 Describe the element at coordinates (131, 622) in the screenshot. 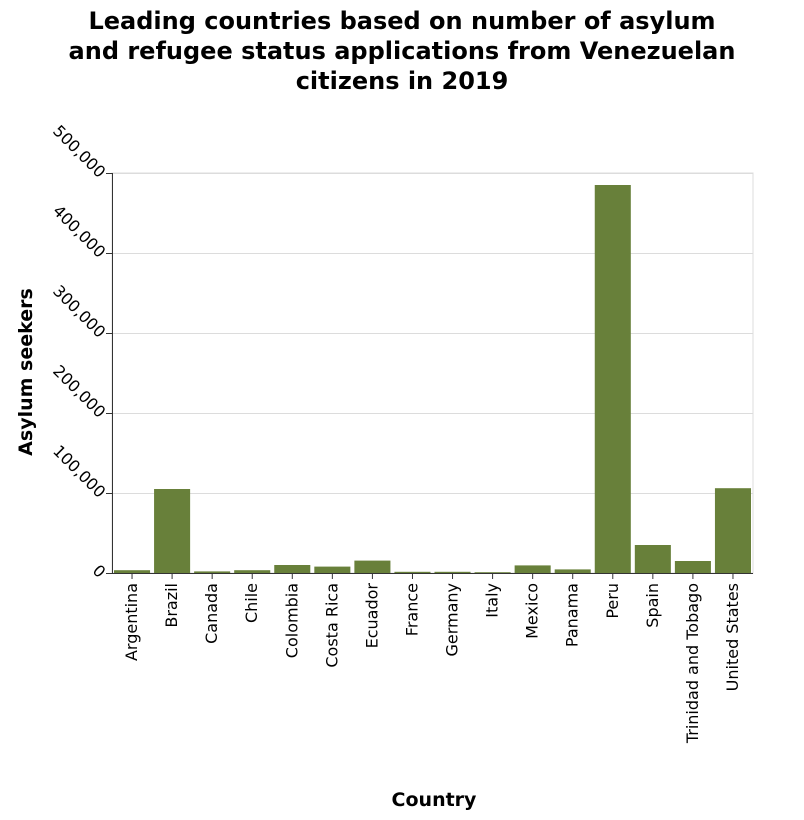

I see `x-tick-label-argentina: Argentina` at that location.